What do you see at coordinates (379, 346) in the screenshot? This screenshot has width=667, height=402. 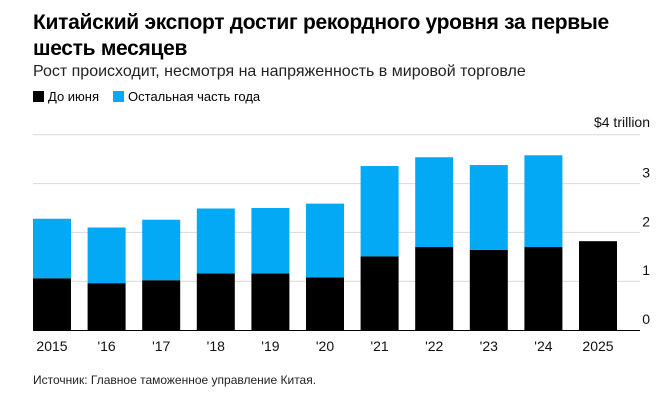 I see `x-tick-label: '21` at bounding box center [379, 346].